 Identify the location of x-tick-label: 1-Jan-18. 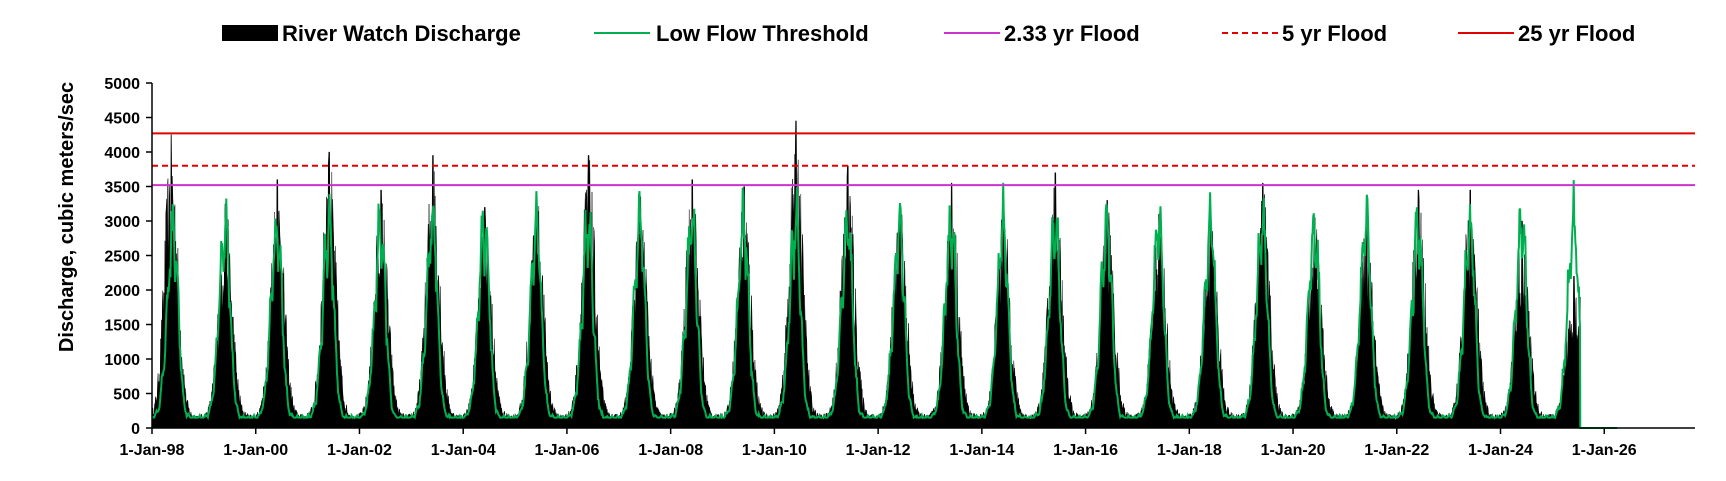
(1189, 450).